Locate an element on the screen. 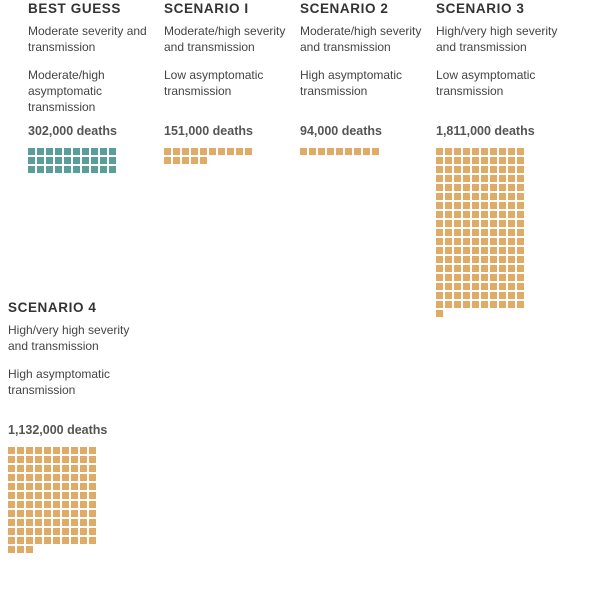 Image resolution: width=600 pixels, height=598 pixels. deaths-label: 94,000 deaths is located at coordinates (341, 131).